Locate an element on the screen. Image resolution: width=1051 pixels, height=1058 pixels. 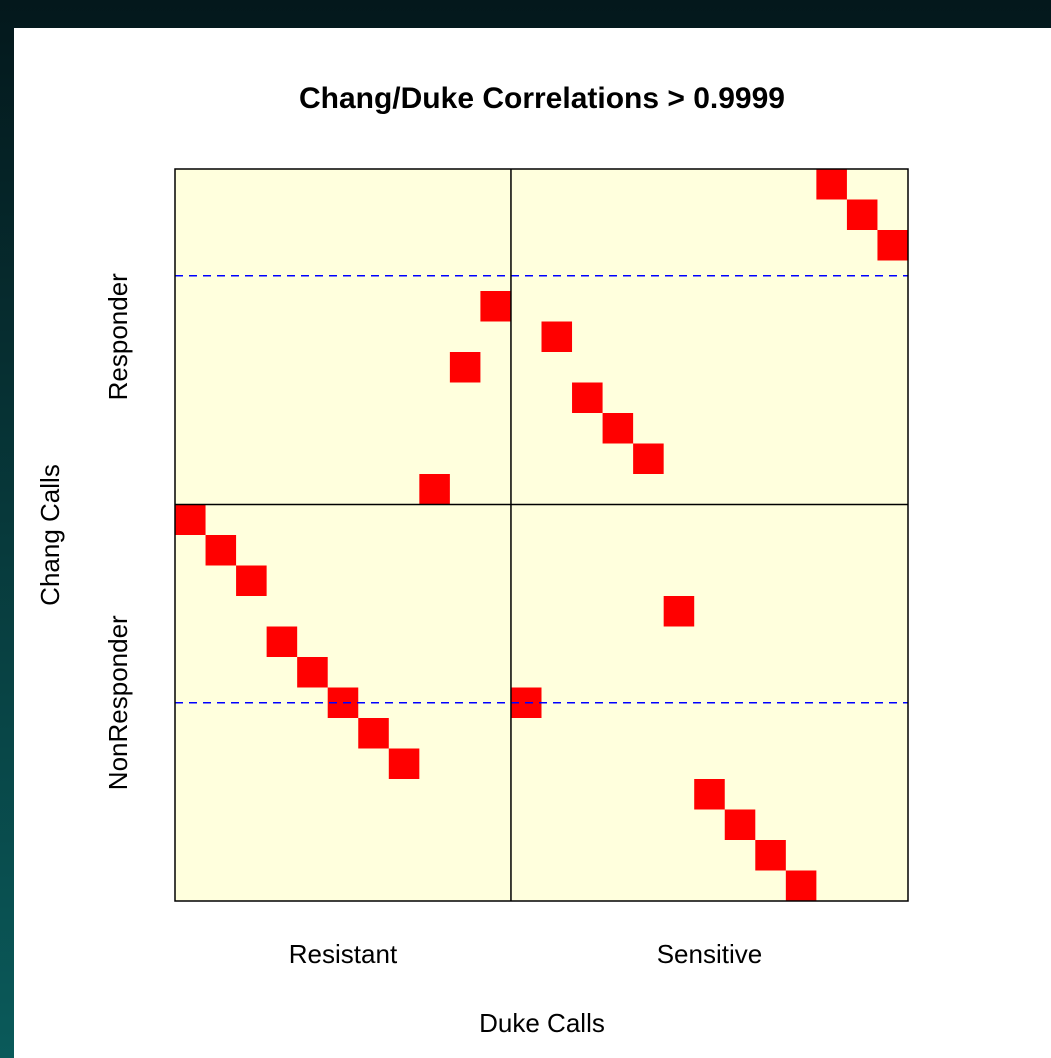
x-tick-label: Sensitive is located at coordinates (710, 954).